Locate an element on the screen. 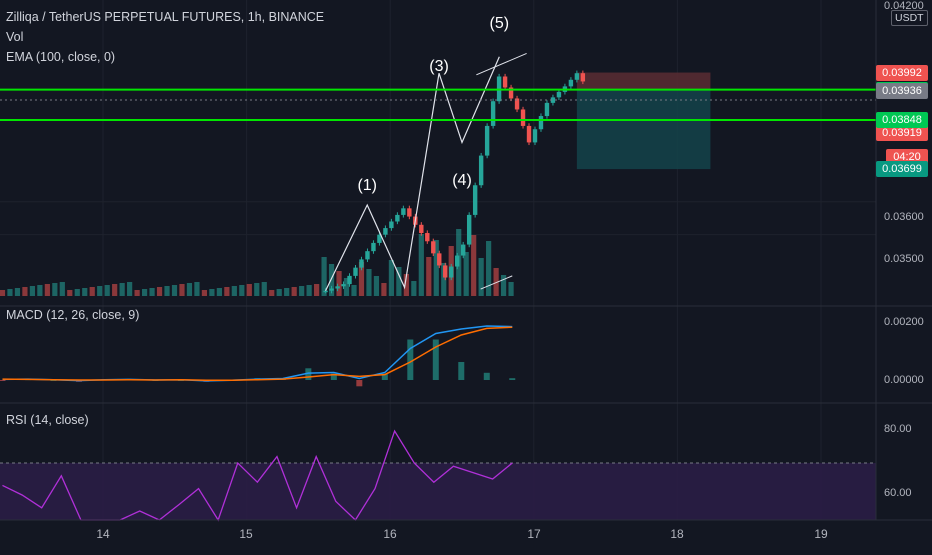 This screenshot has height=555, width=932. time-tick-18: 18 is located at coordinates (677, 534).